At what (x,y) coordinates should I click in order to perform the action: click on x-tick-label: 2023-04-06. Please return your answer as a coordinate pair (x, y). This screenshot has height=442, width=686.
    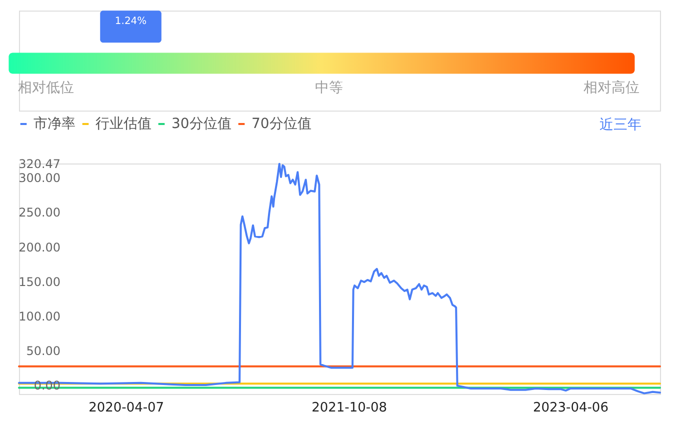
    Looking at the image, I should click on (570, 408).